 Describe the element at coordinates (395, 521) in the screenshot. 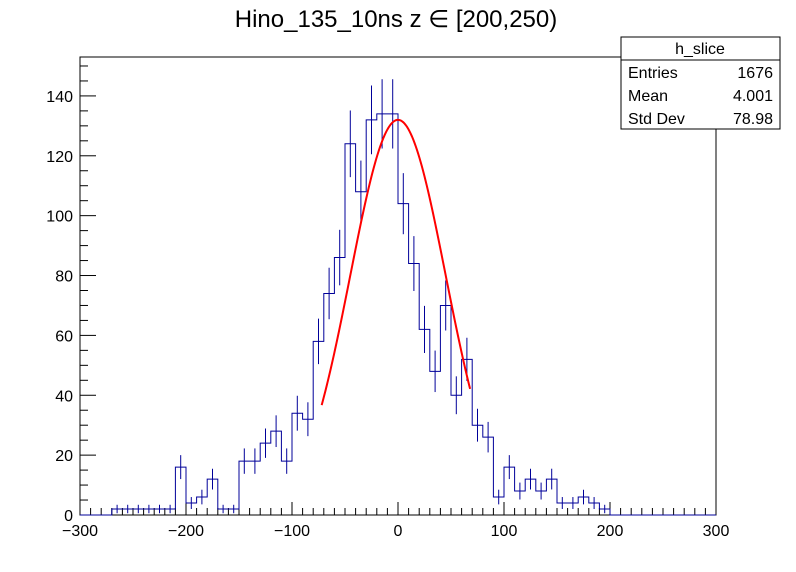

I see `x-axis: −300 −200 −100 0 100 200 300` at that location.